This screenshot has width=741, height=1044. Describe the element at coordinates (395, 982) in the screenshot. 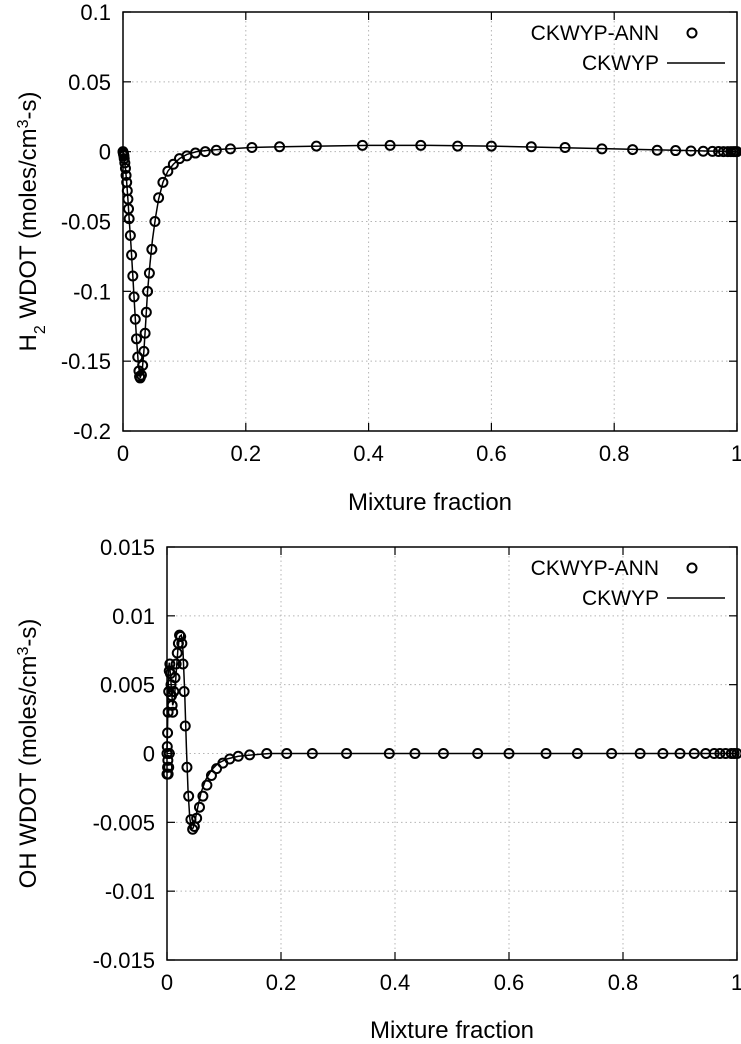

I see `x-tick-label: 0.4` at that location.